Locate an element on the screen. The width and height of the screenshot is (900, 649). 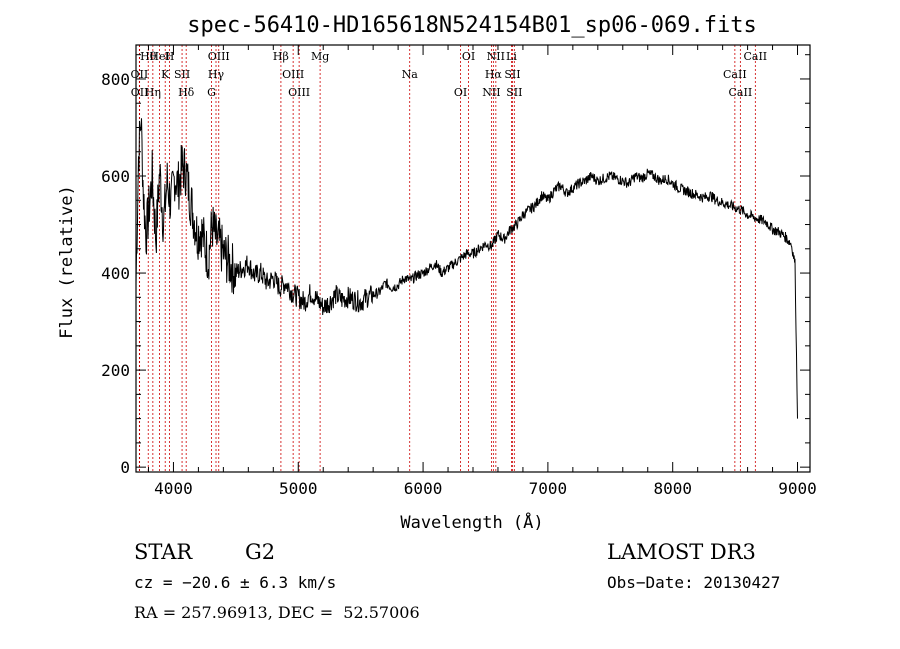
y-tick-label: 0 is located at coordinates (125, 467).